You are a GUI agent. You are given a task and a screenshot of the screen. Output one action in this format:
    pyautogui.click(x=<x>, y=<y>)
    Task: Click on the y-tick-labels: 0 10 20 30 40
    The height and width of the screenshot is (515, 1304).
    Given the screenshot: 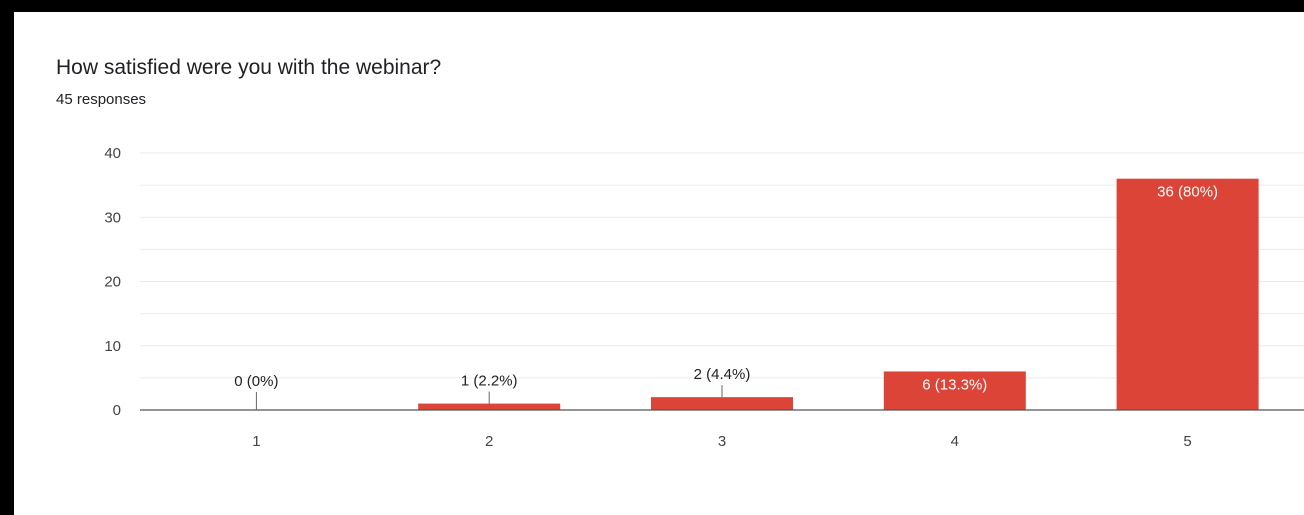 What is the action you would take?
    pyautogui.click(x=112, y=282)
    